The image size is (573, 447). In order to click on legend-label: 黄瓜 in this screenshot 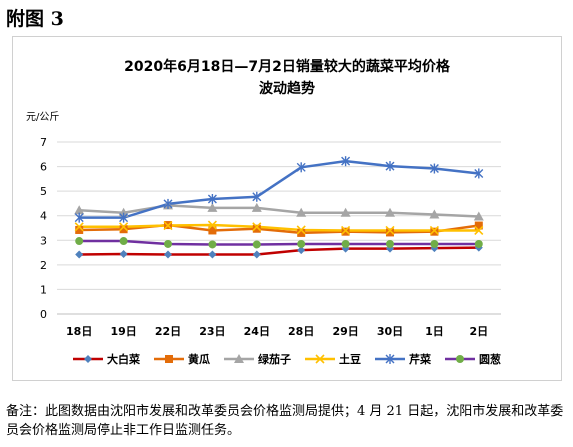, I will do `click(199, 359)`.